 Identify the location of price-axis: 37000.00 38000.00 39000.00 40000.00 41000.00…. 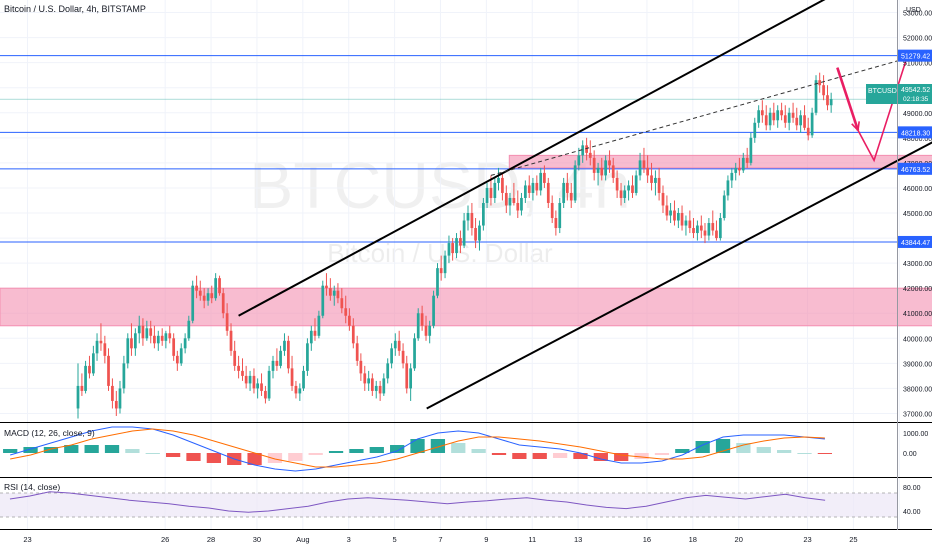
(915, 263).